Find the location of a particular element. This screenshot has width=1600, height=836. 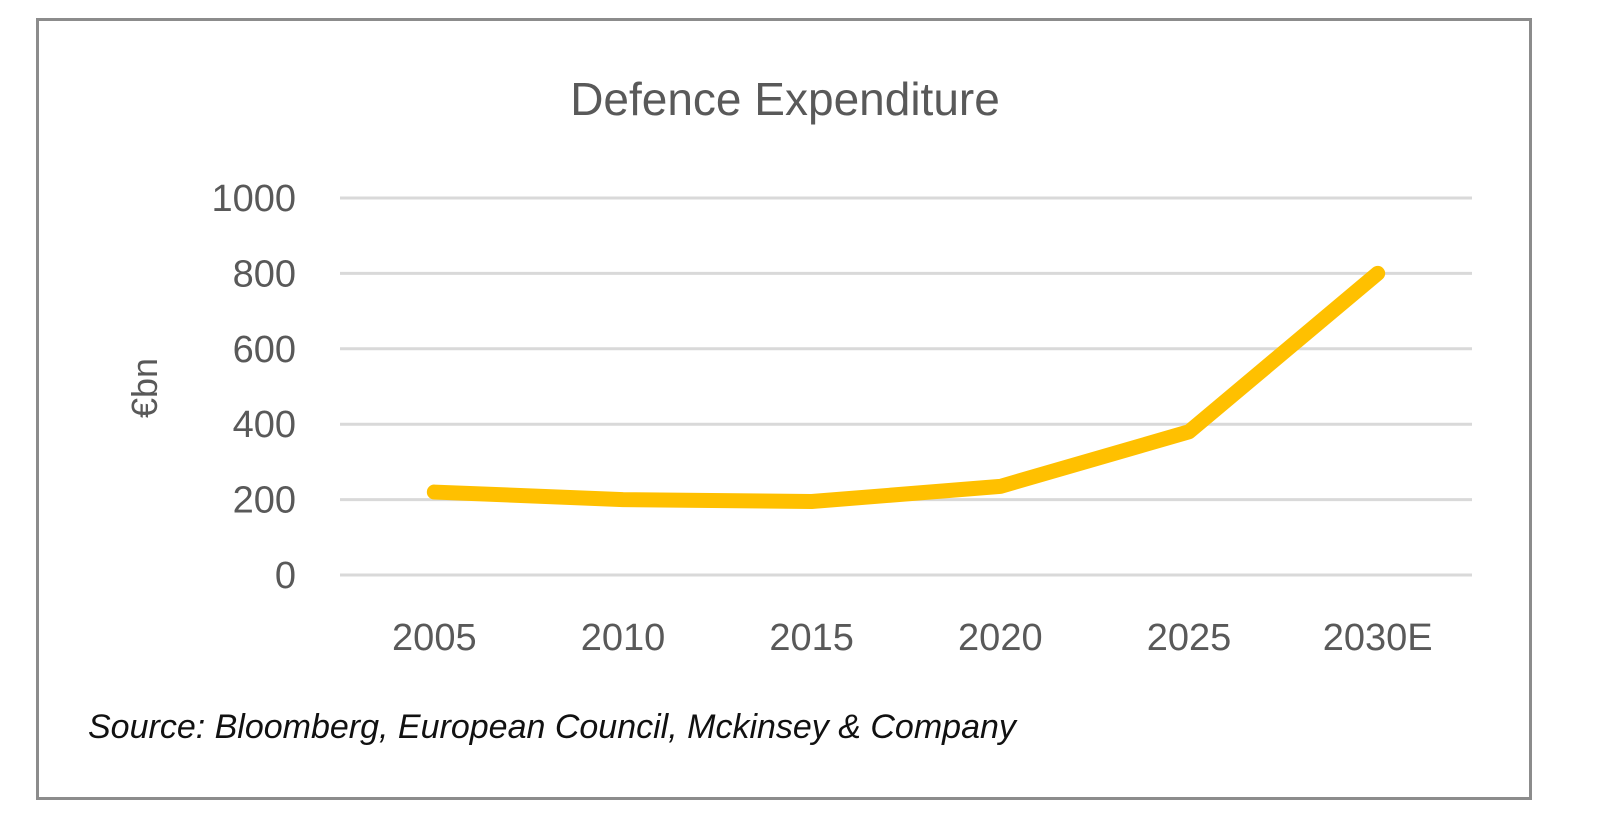

x-tick-label: 2030E is located at coordinates (1378, 638).